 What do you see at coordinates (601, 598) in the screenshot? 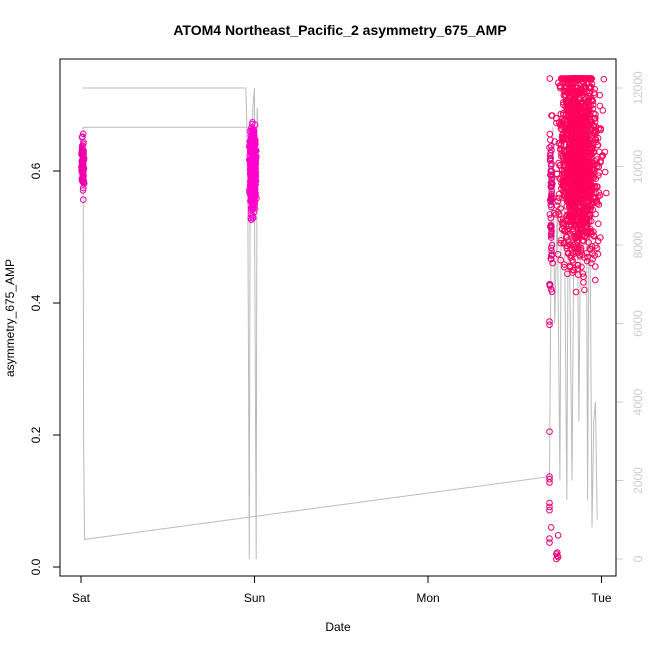
I see `x-tick-label: Tue` at bounding box center [601, 598].